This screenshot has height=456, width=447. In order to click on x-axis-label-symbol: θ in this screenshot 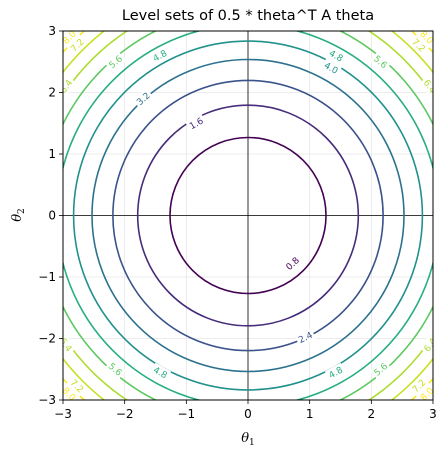, I will do `click(245, 438)`.